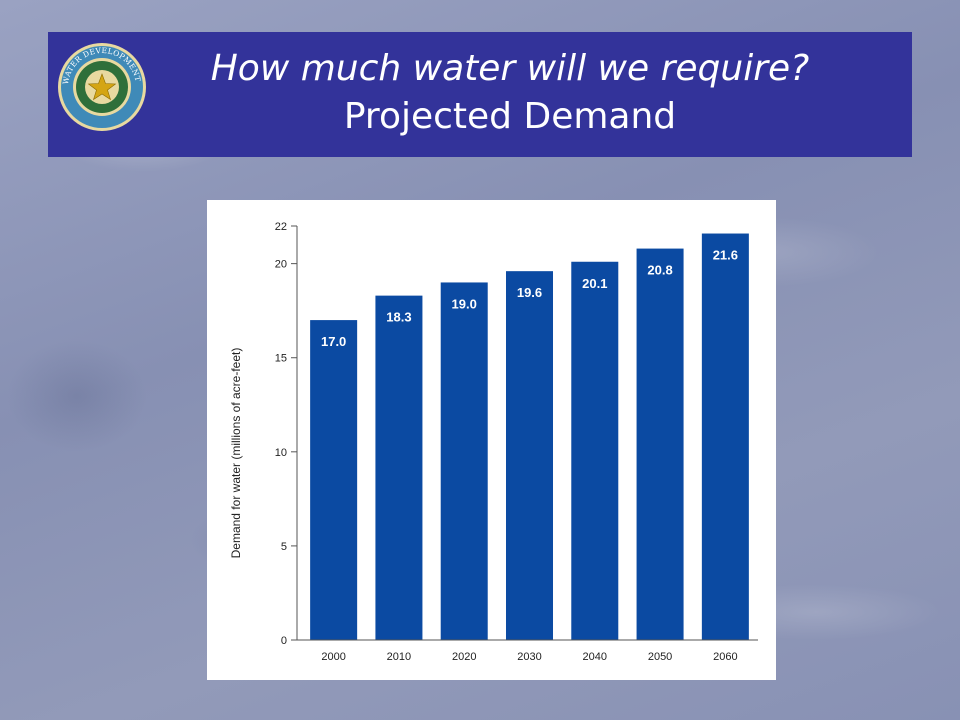 The width and height of the screenshot is (960, 720). I want to click on y-tick-label: 10, so click(281, 453).